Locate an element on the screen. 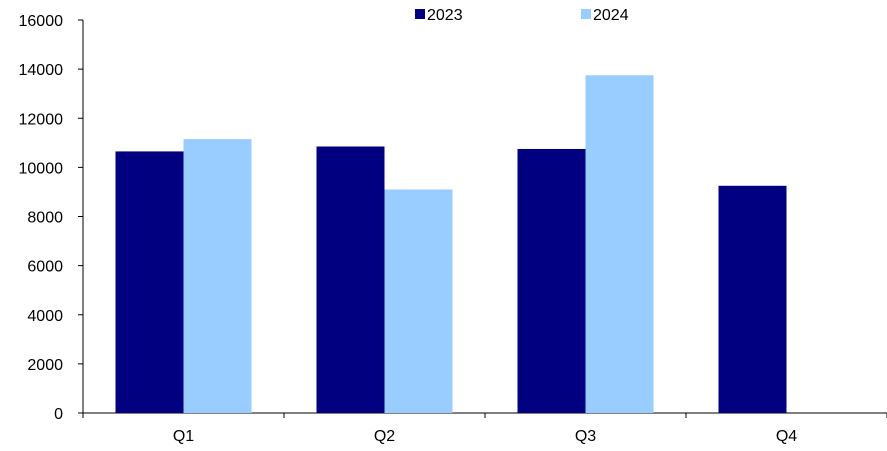  bar-2024-Q1 is located at coordinates (217, 276).